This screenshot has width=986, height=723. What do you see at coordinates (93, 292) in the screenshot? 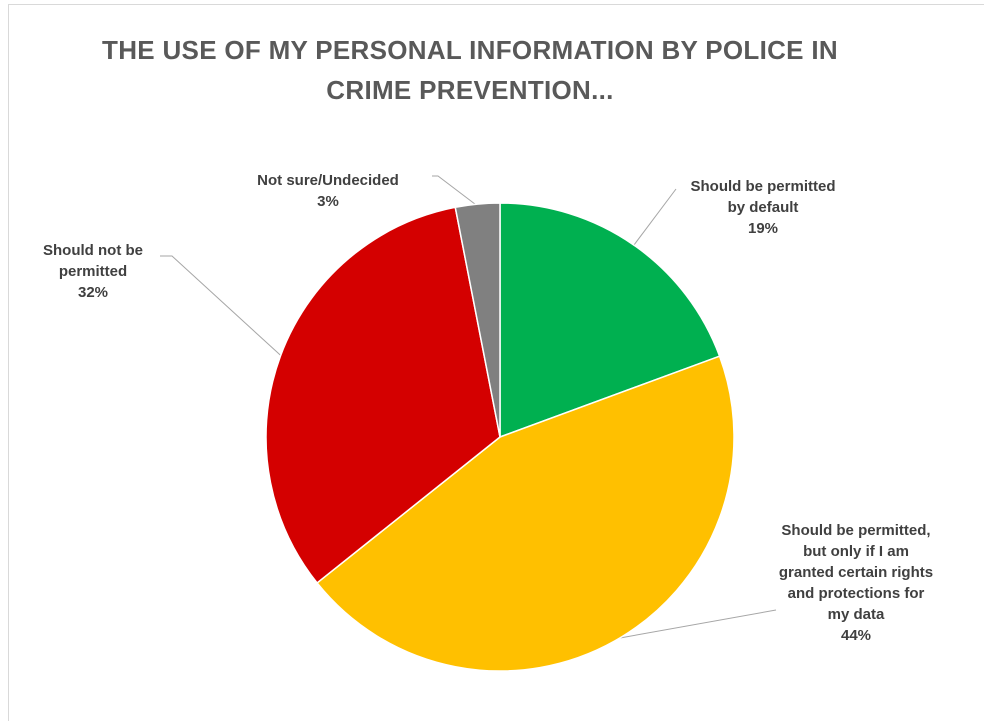
I see `slice-value-label: 32%` at bounding box center [93, 292].